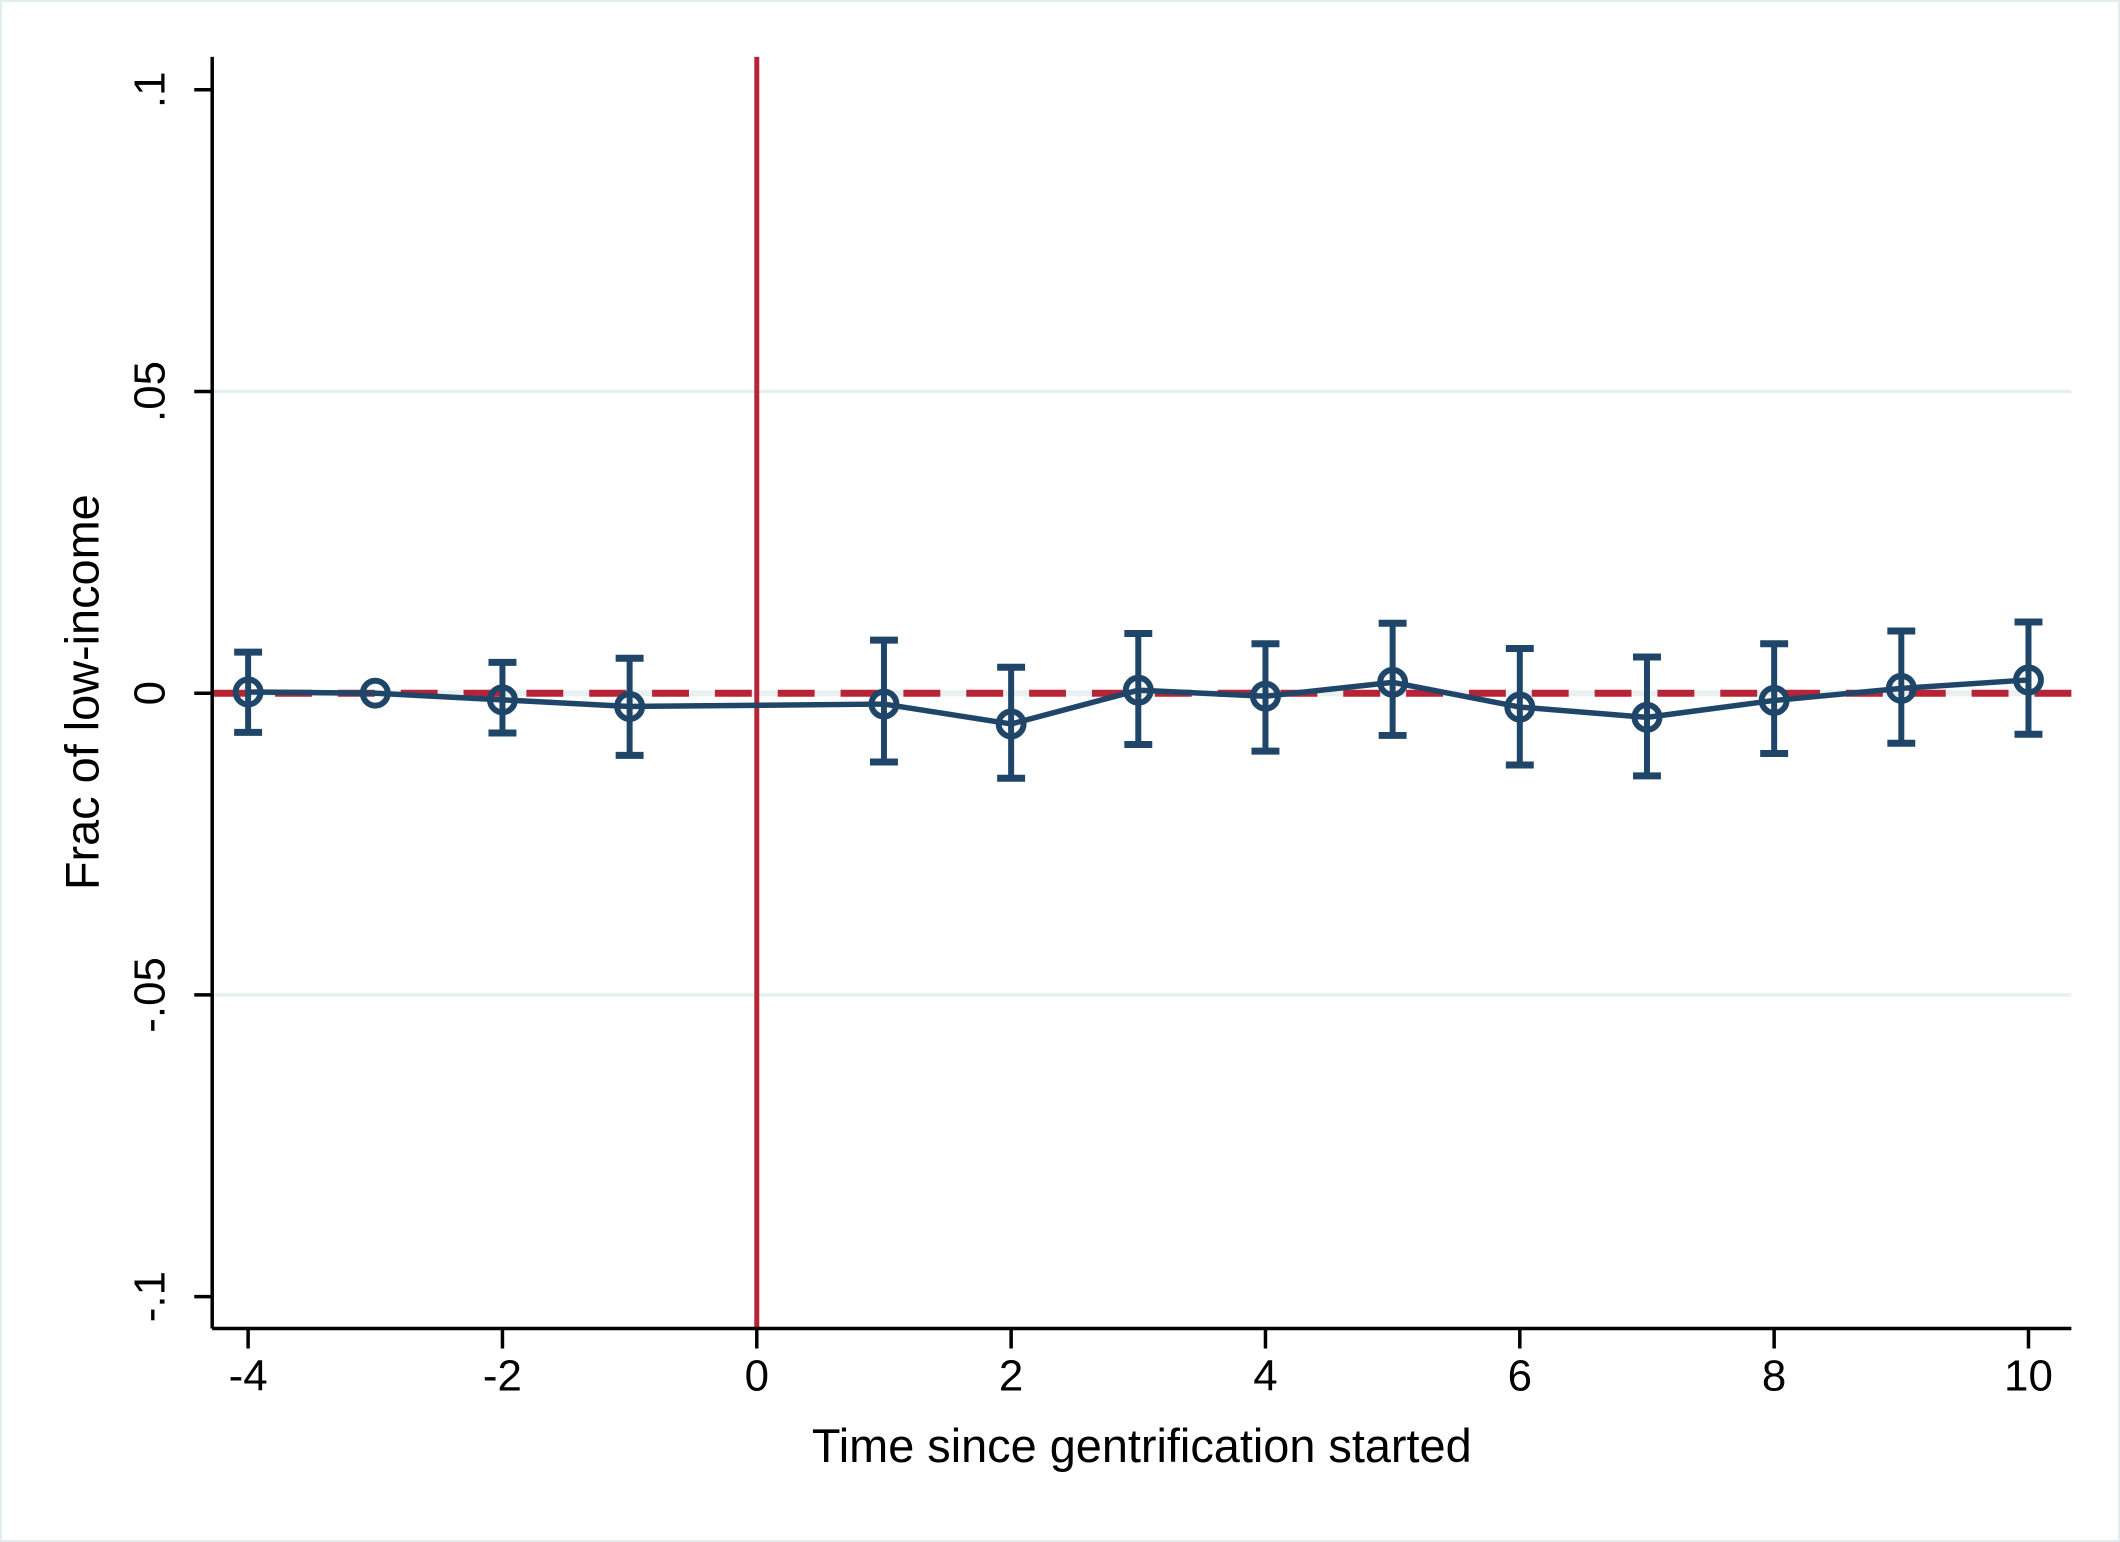  What do you see at coordinates (1520, 1375) in the screenshot?
I see `x-tick-label: 6` at bounding box center [1520, 1375].